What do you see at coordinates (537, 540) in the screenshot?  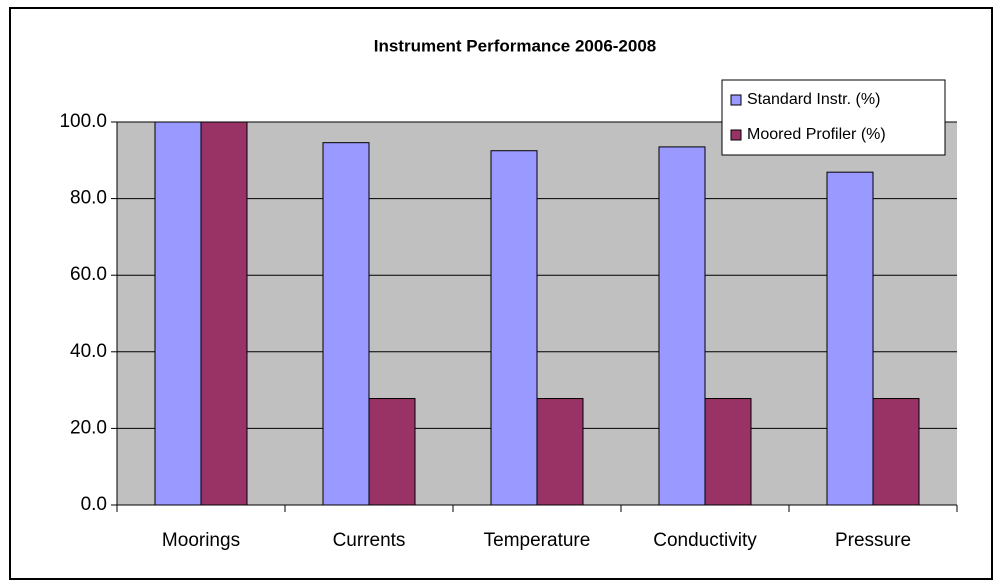 I see `x-tick-label: Temperature` at bounding box center [537, 540].